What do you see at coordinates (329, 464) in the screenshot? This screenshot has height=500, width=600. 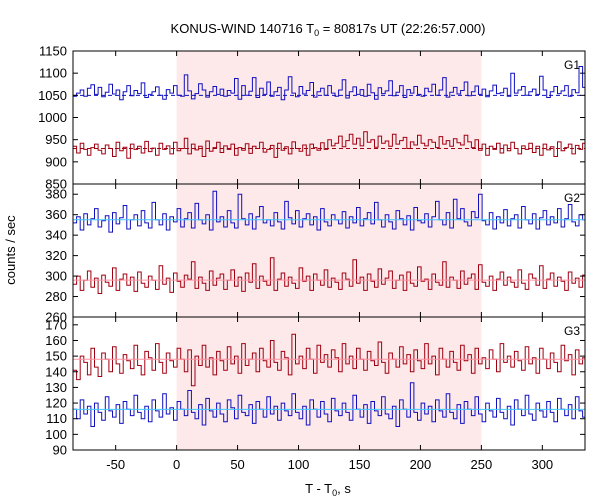 I see `x-tick-labels: -50 0 50 100 150 200 250 300` at bounding box center [329, 464].